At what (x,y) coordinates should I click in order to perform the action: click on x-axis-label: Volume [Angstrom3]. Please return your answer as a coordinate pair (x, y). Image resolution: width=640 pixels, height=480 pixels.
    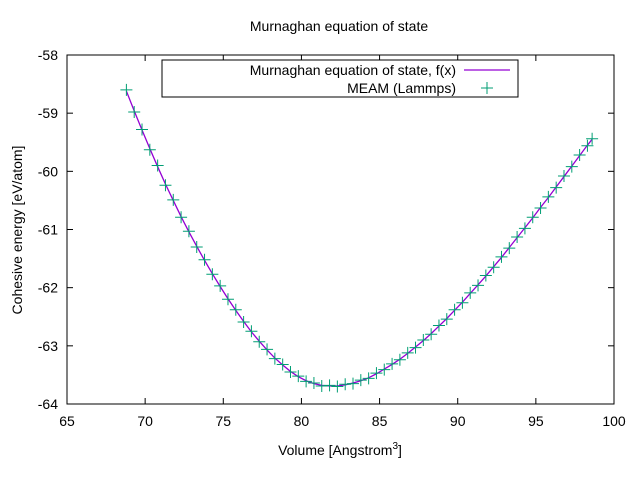
    Looking at the image, I should click on (340, 449).